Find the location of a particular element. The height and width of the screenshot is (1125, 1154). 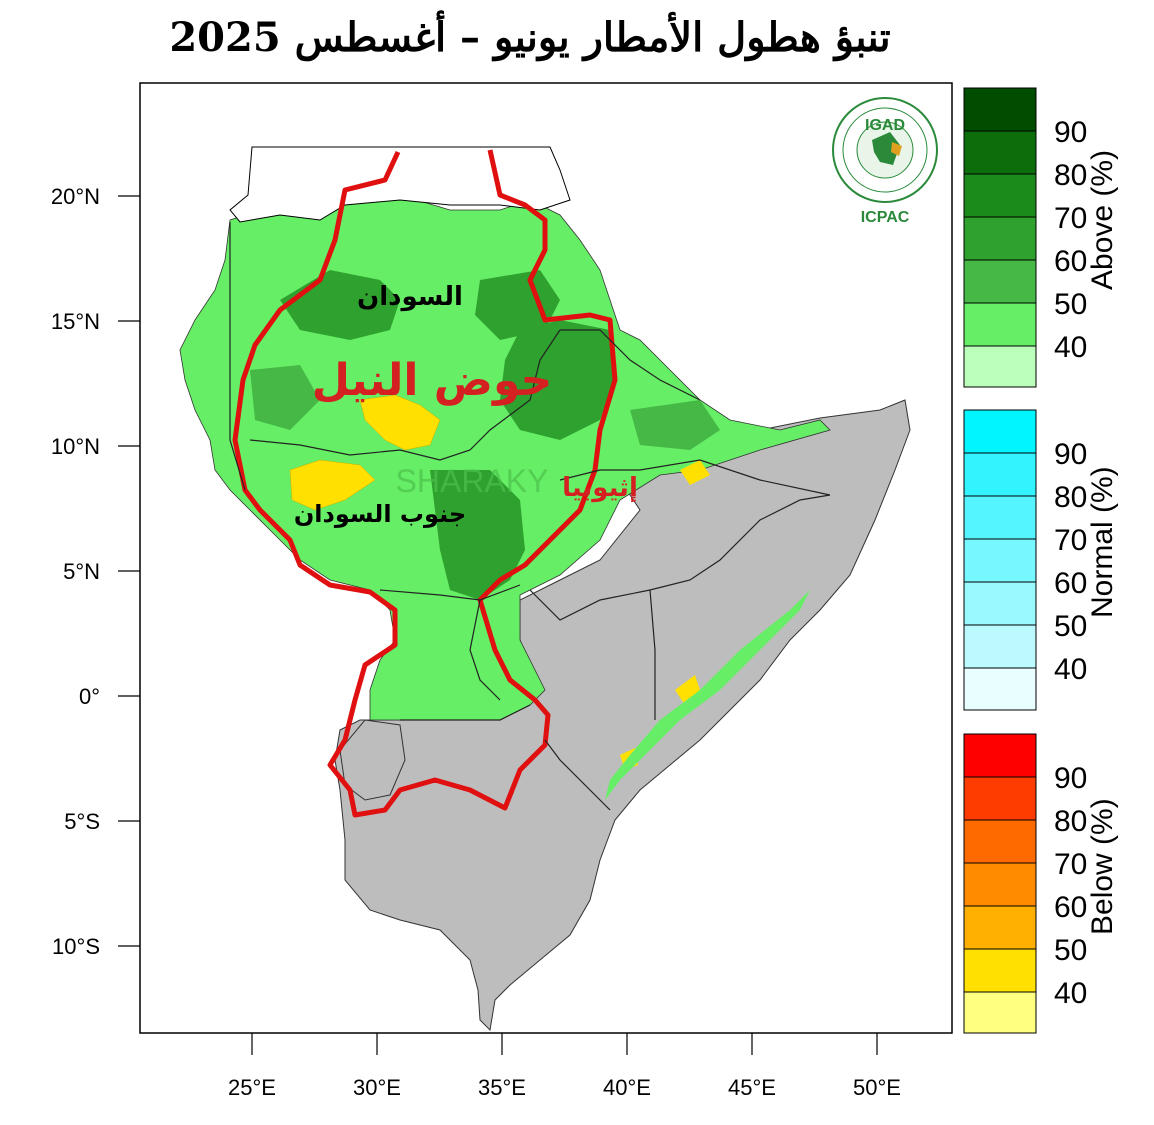

nile-basin-label: حوض النيل is located at coordinates (432, 380).